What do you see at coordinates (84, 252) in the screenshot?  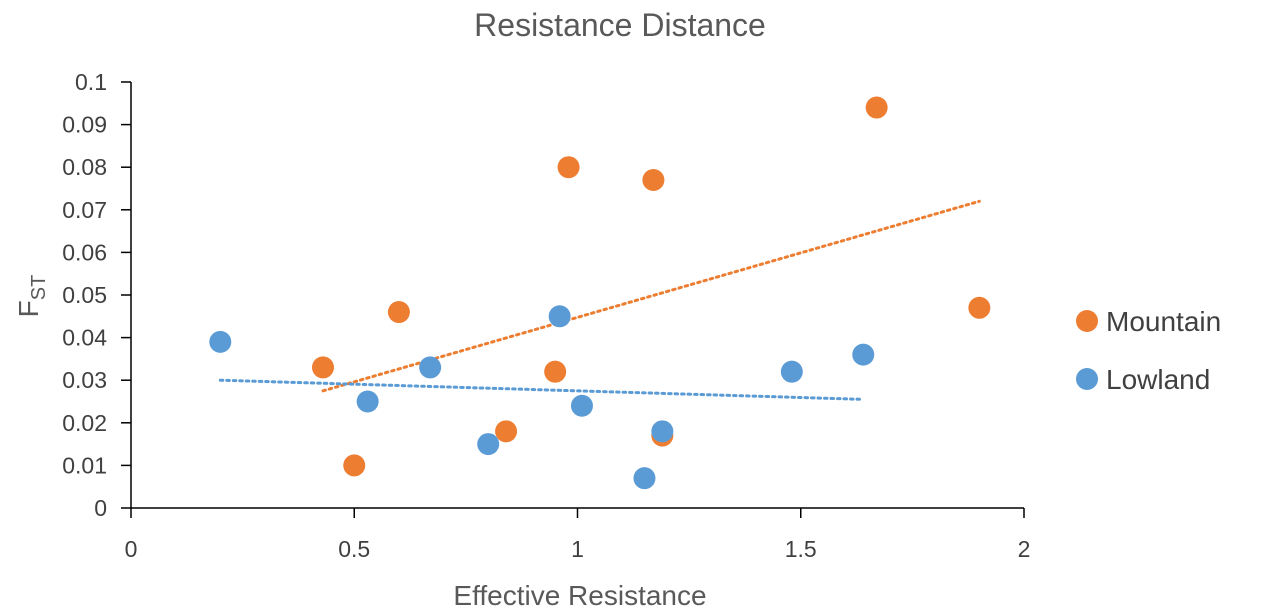 I see `y-tick-label: 0.06` at bounding box center [84, 252].